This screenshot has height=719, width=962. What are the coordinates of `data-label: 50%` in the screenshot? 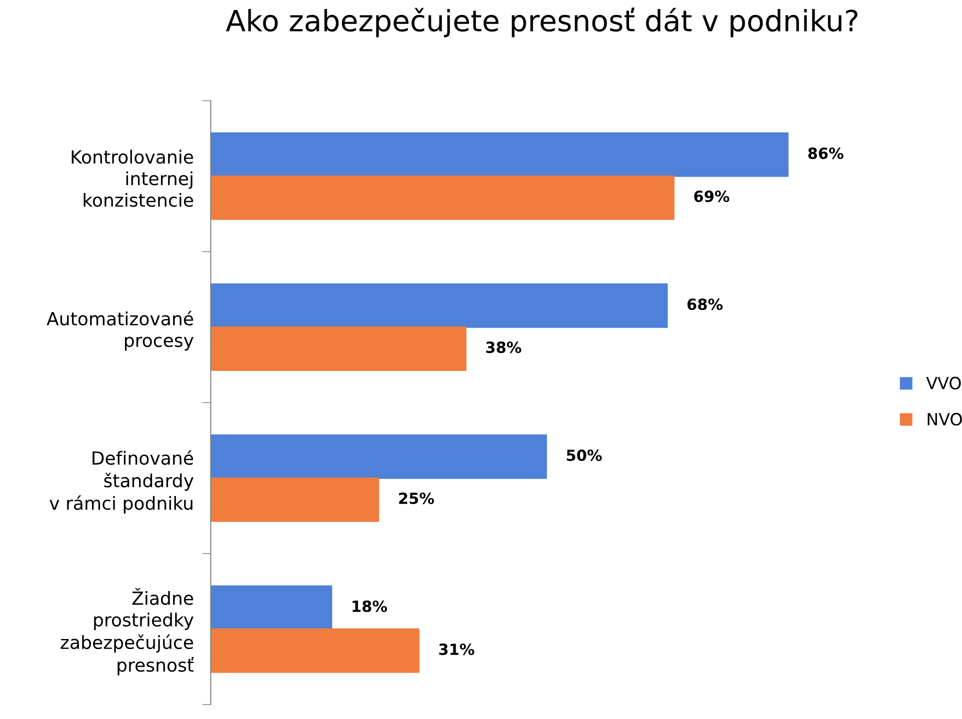 It's located at (584, 455).